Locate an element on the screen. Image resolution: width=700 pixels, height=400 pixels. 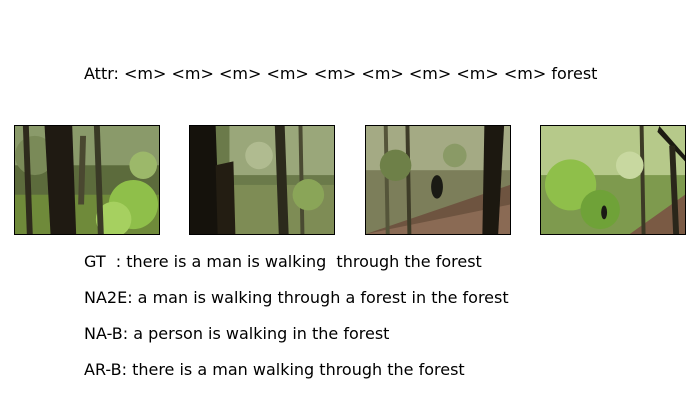
forest-frame-4-image is located at coordinates (613, 180).